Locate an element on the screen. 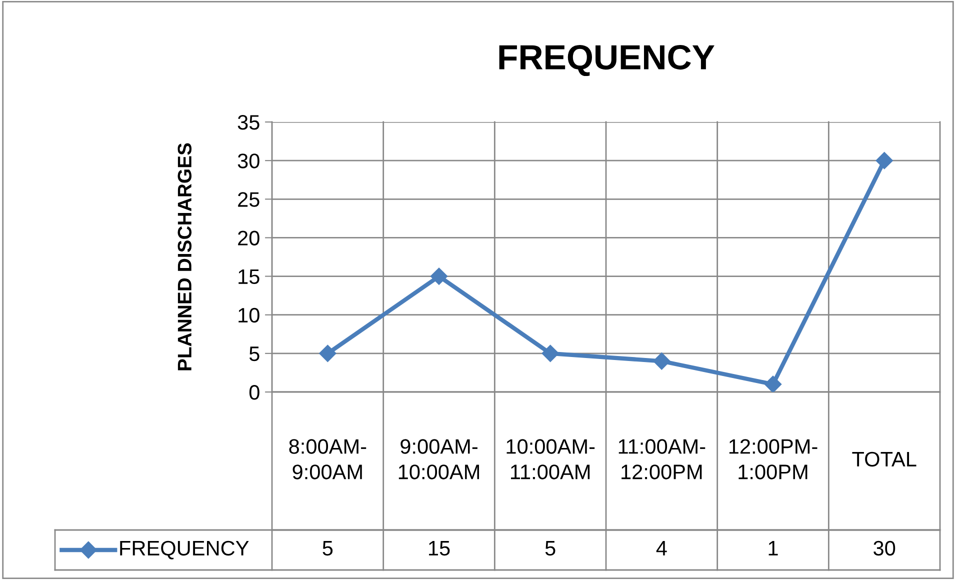  x-tick-label: 11:00AM-12:00PM is located at coordinates (662, 459).